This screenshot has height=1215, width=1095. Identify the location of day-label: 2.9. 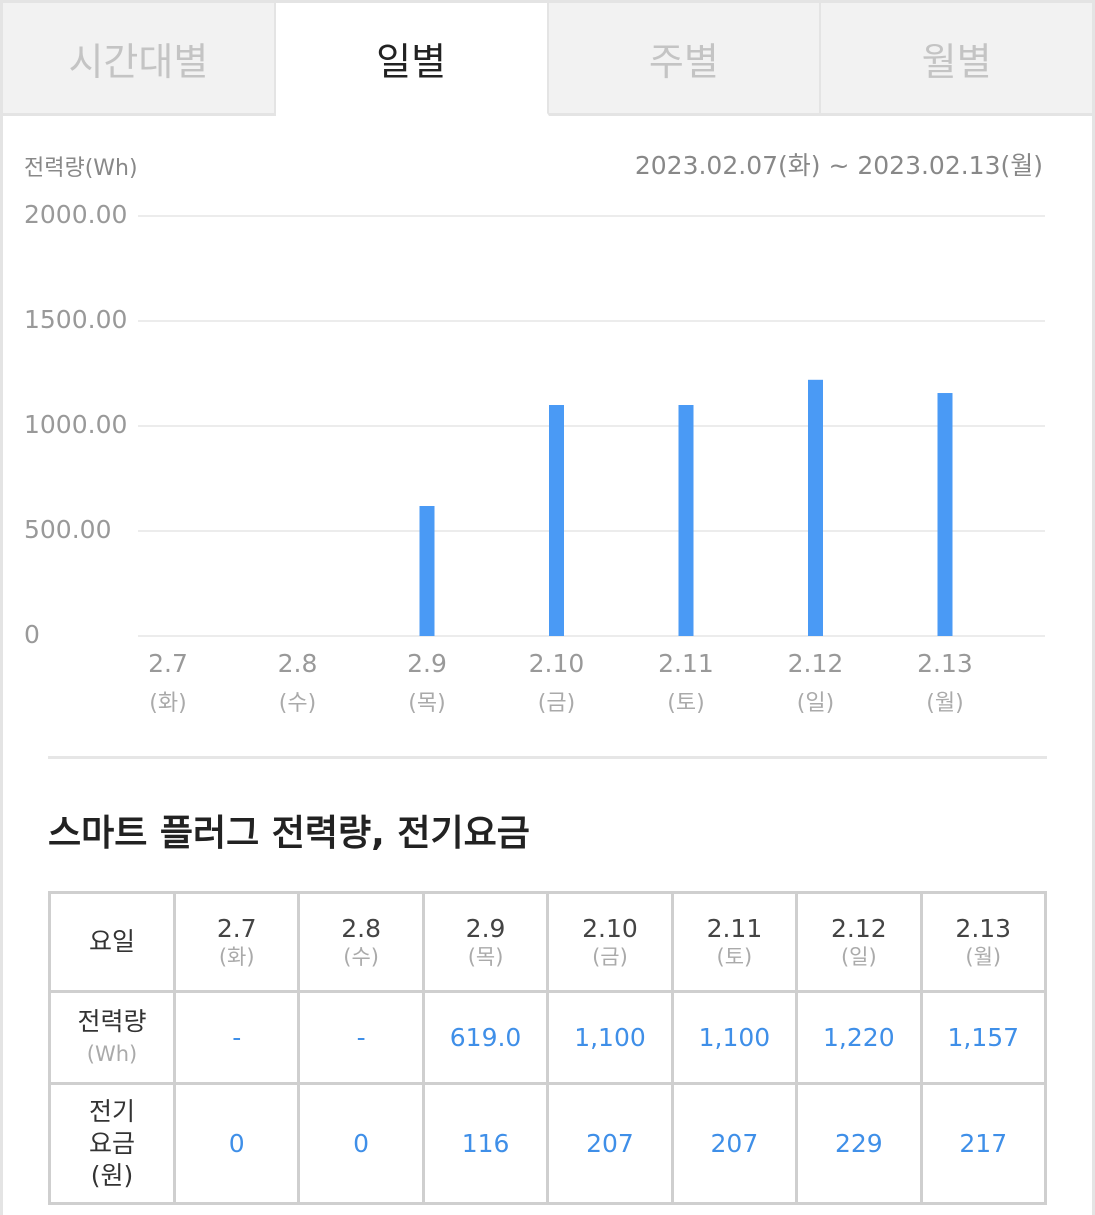
(485, 928).